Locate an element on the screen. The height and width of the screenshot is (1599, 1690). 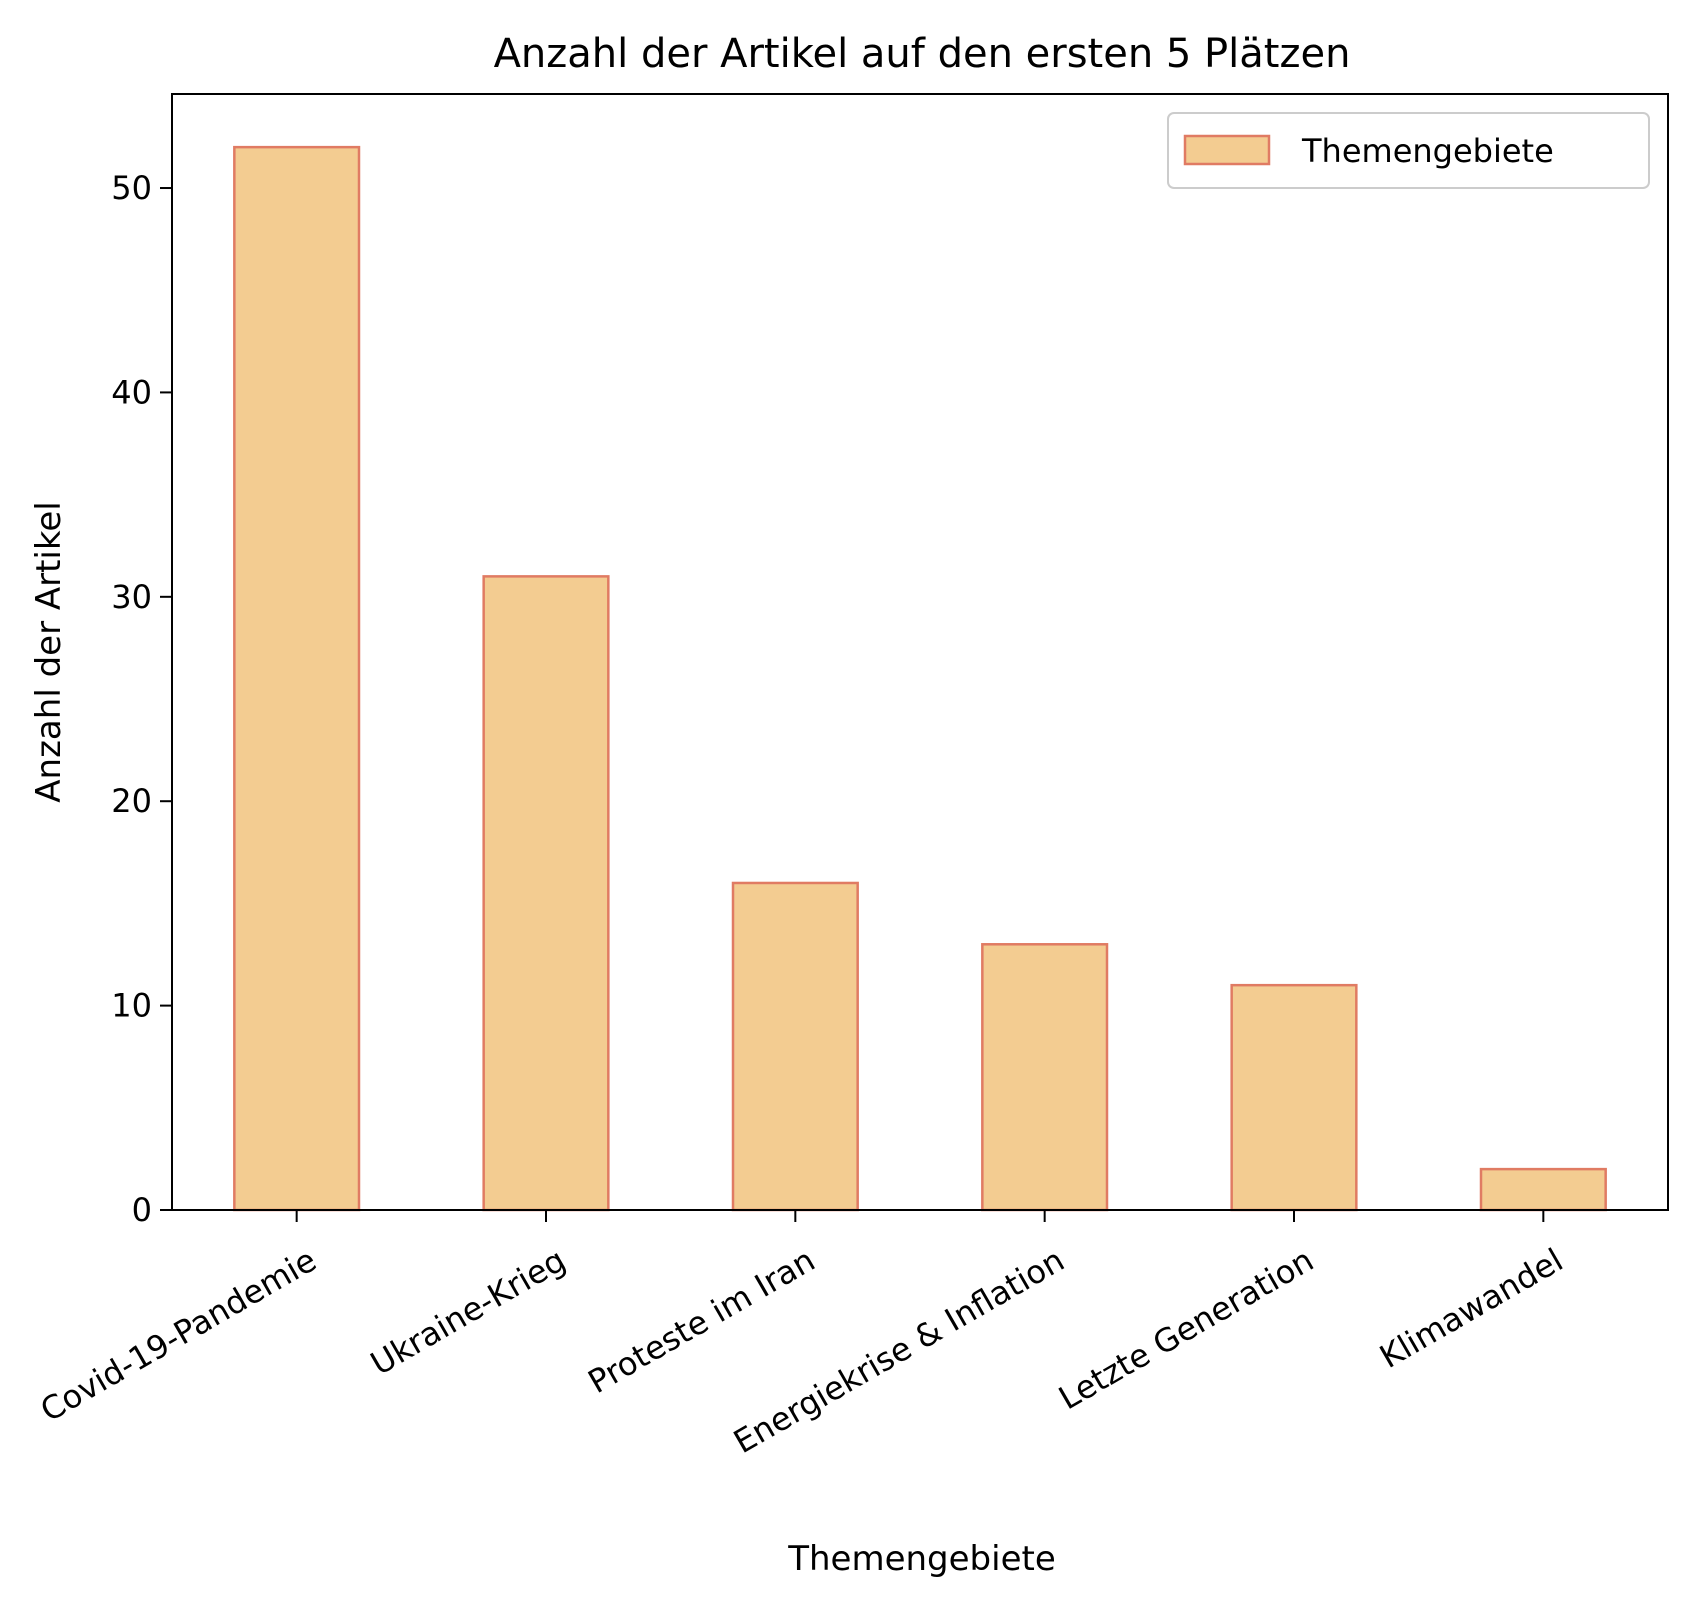
y-tick-label-2: 20 is located at coordinates (131, 801).